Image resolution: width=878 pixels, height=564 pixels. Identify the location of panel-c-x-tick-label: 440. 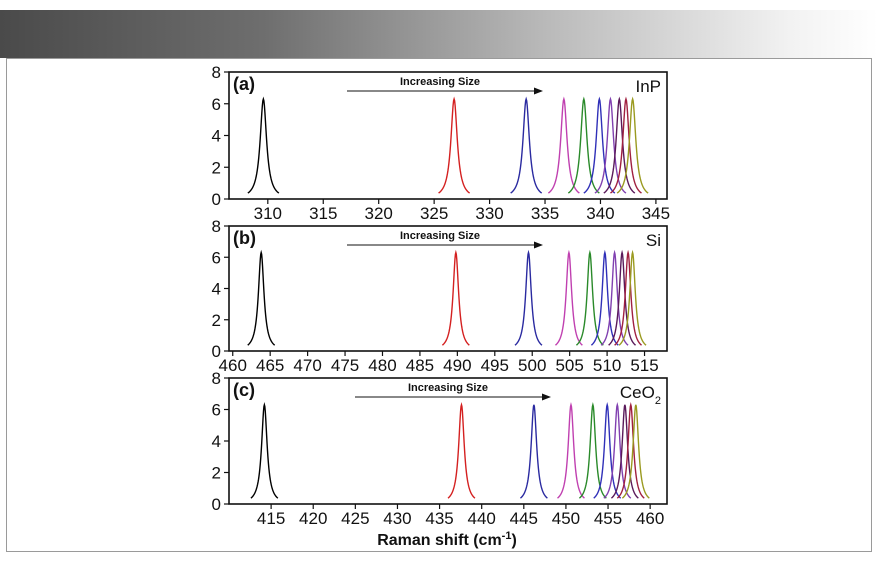
(482, 518).